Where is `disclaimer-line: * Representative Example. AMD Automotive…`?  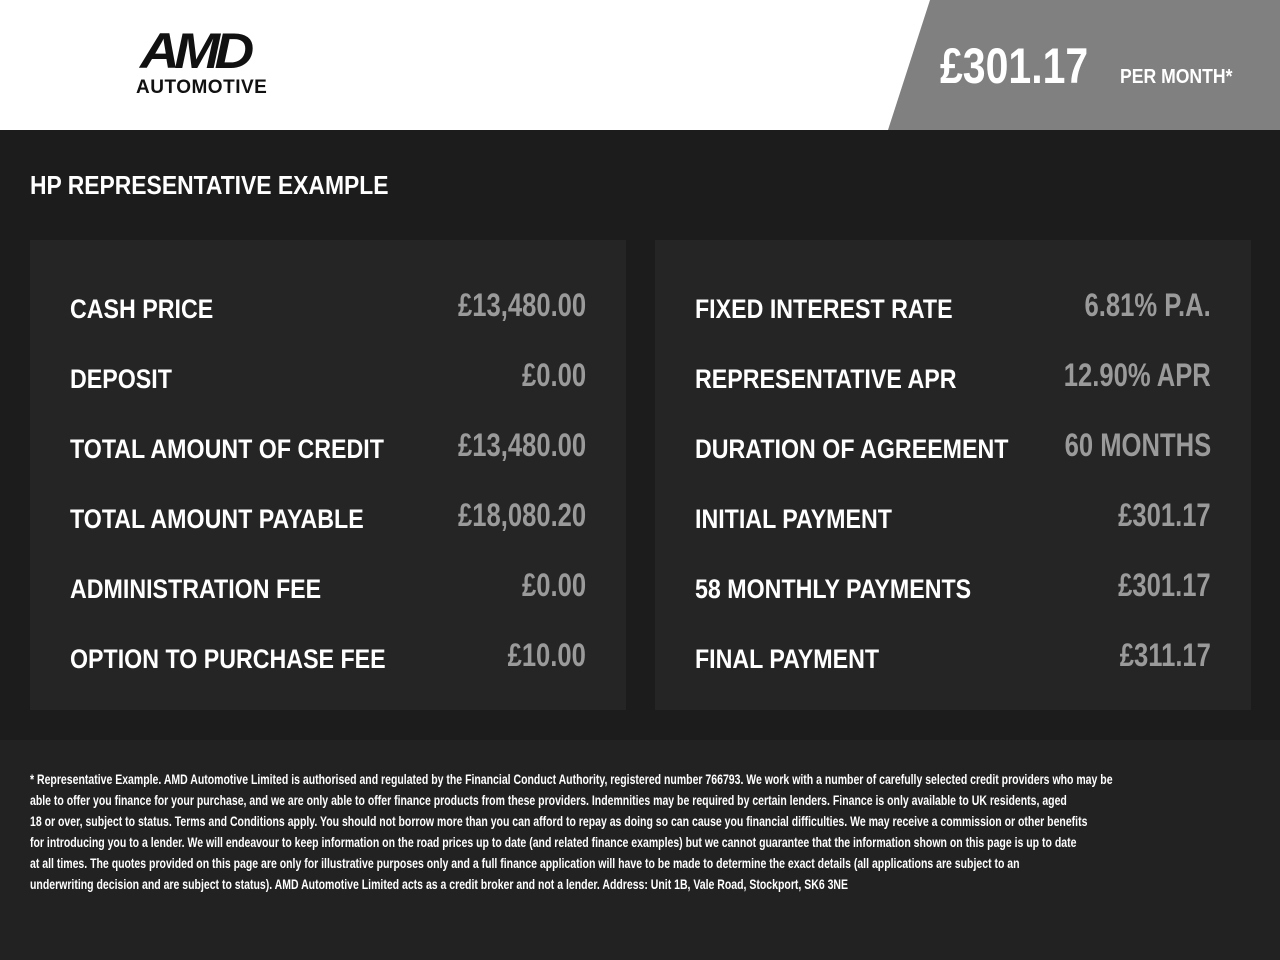
disclaimer-line: * Representative Example. AMD Automotive… is located at coordinates (571, 779).